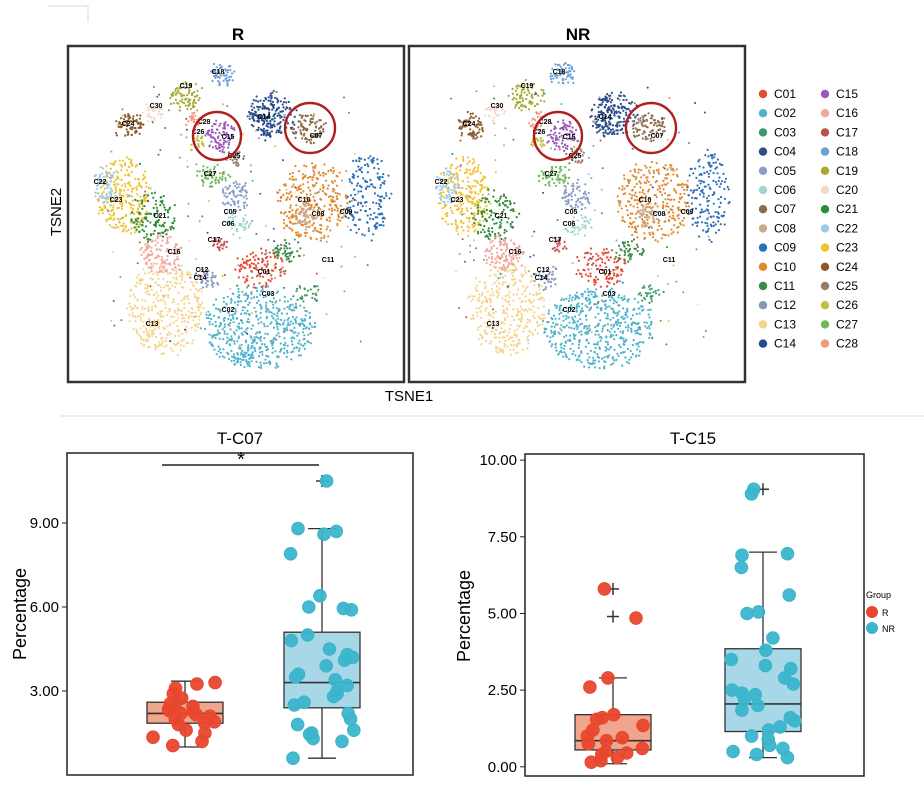 Image resolution: width=924 pixels, height=805 pixels. I want to click on point-c01, so click(258, 263).